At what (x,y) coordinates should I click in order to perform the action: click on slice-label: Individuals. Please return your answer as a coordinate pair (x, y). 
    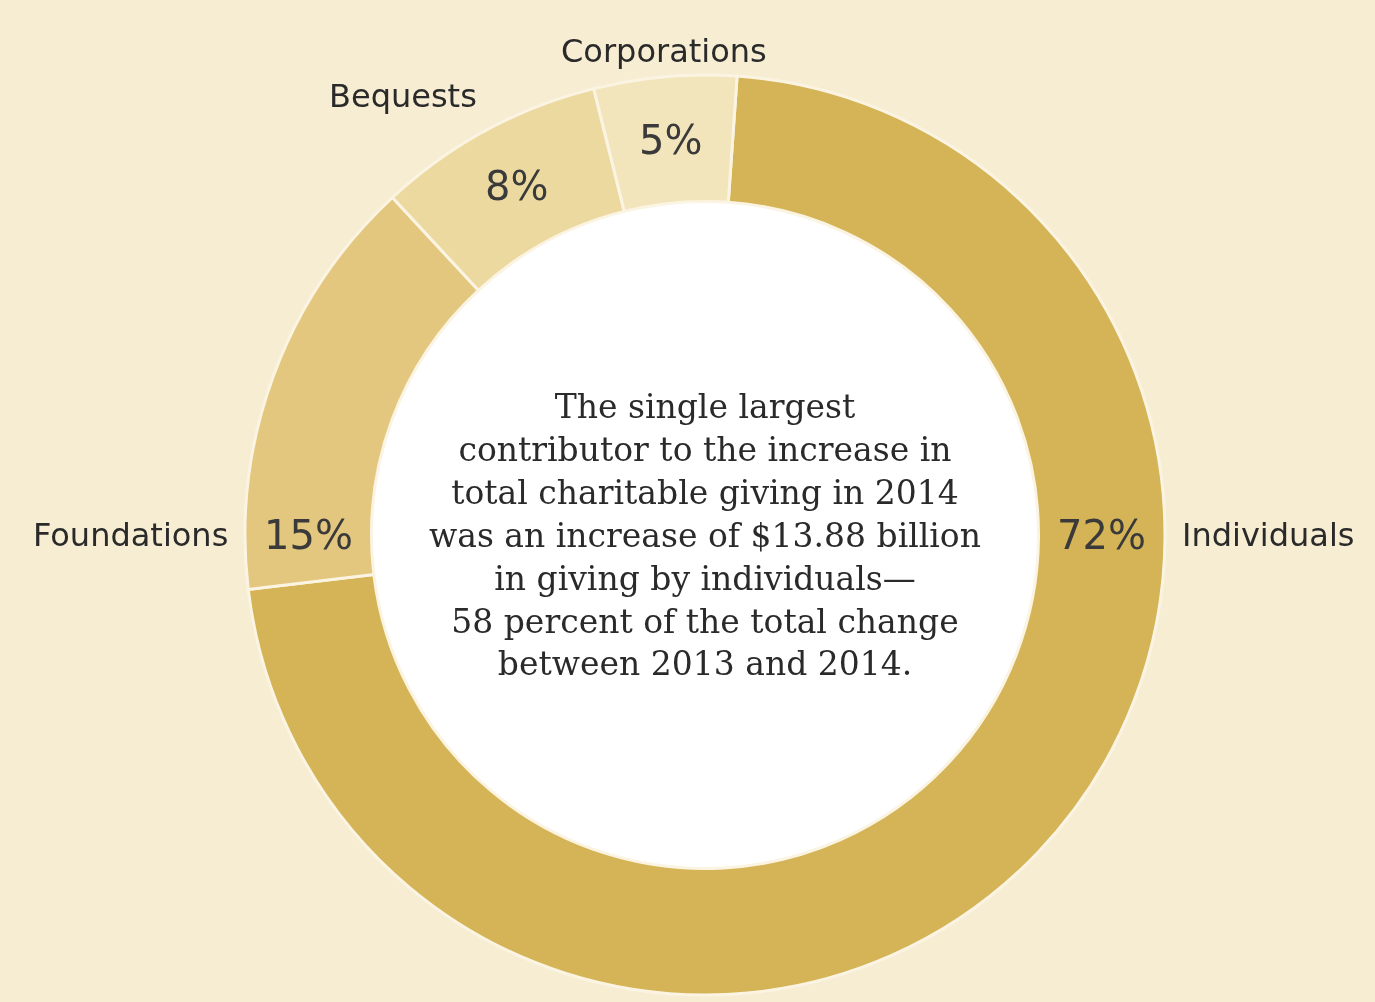
    Looking at the image, I should click on (1268, 535).